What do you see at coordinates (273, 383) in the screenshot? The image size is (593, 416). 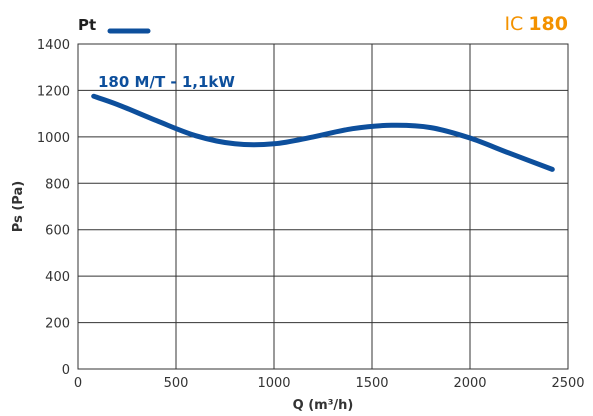 I see `x-tick-label: 1000` at bounding box center [273, 383].